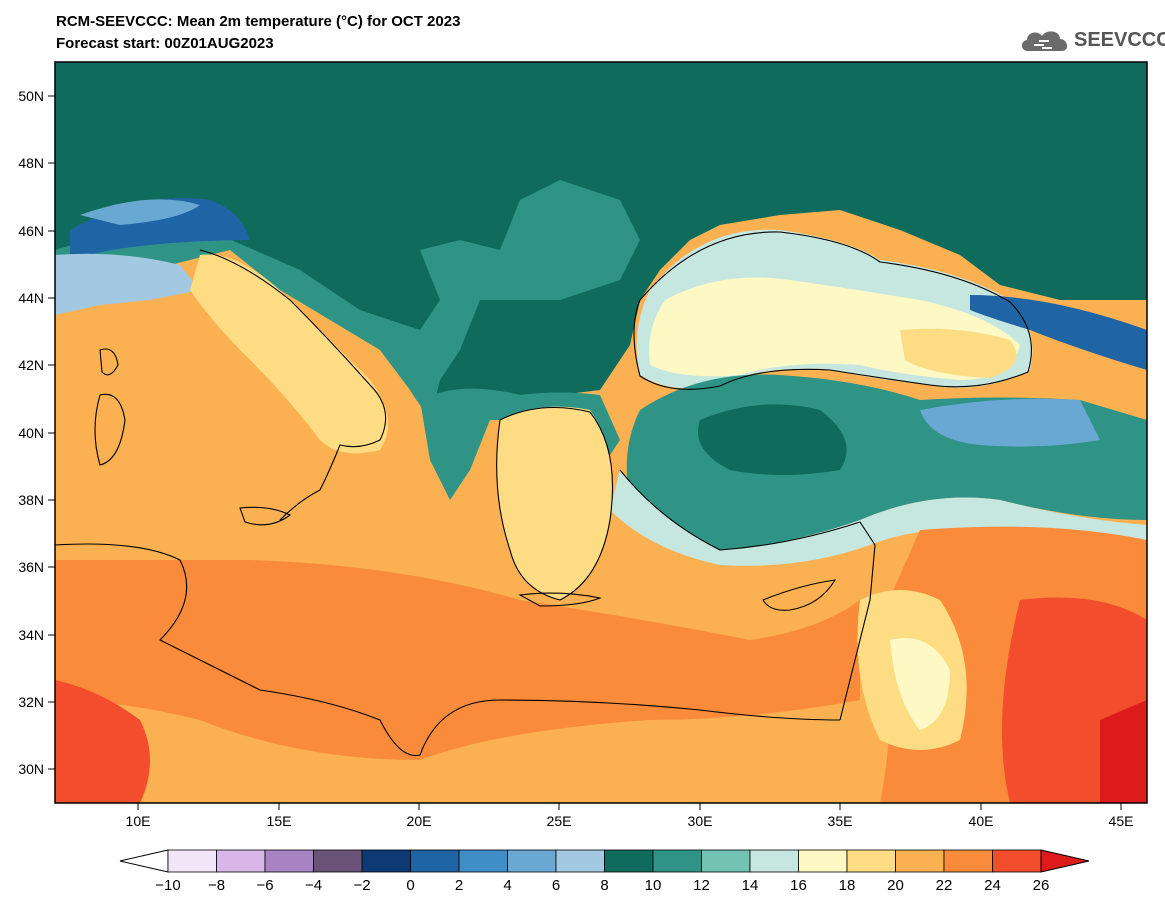 The height and width of the screenshot is (907, 1165). Describe the element at coordinates (31, 298) in the screenshot. I see `lat-tick-label: 44N` at that location.